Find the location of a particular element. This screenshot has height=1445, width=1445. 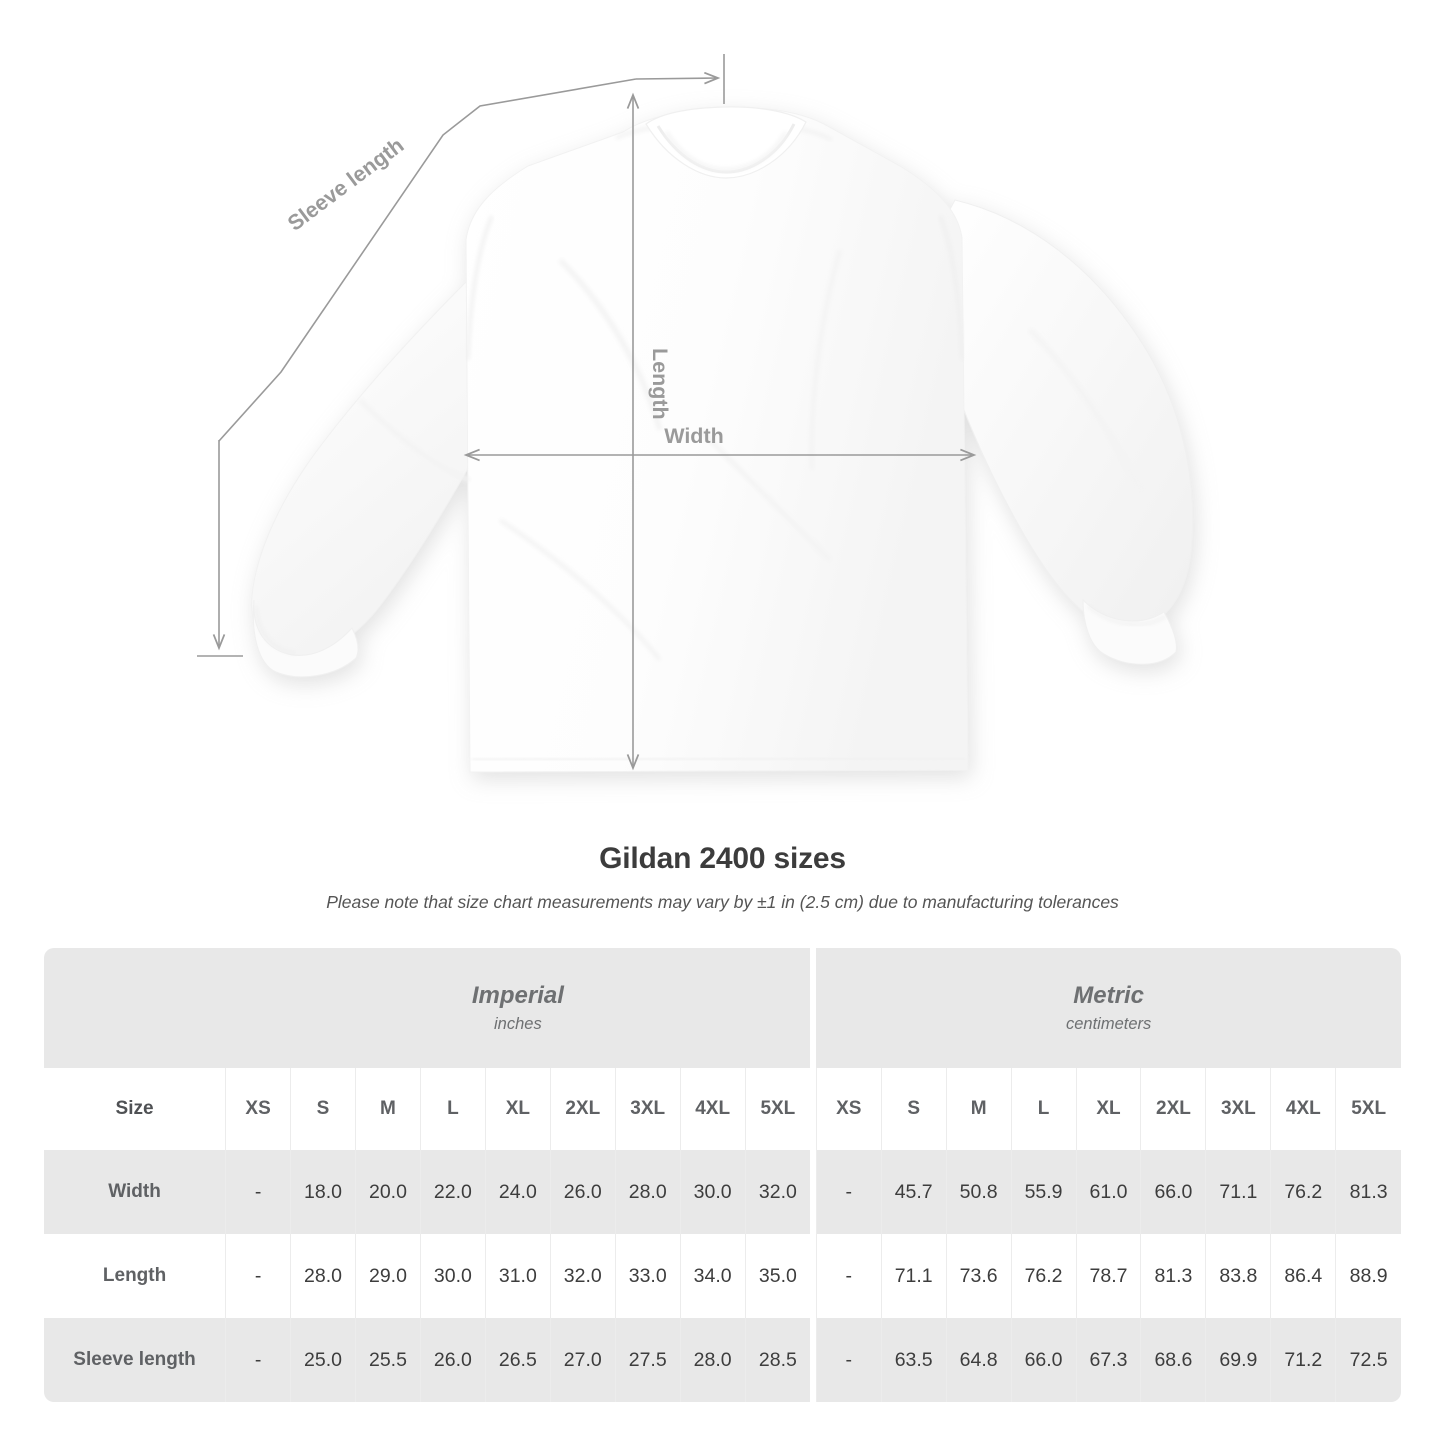

size-header-metric-XS: XS is located at coordinates (848, 1109).